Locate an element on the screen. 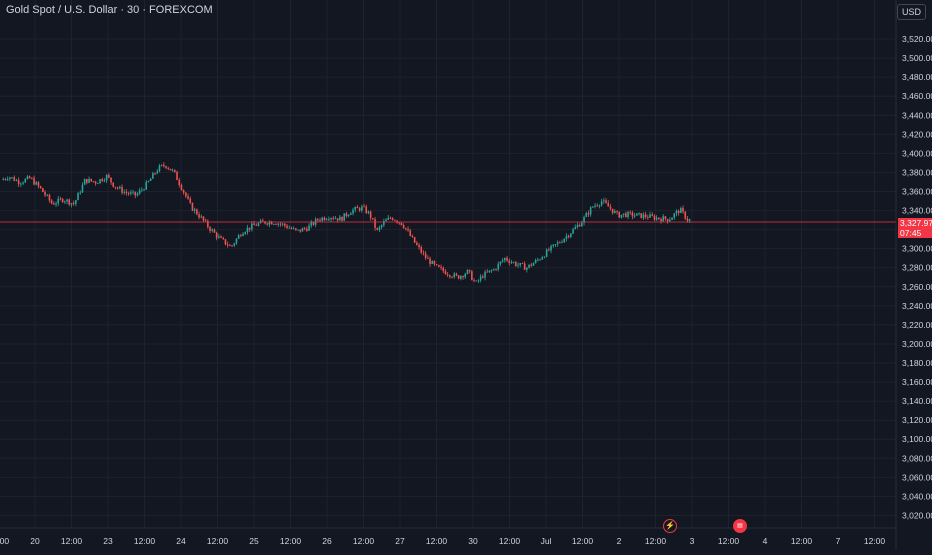 The image size is (932, 555). last-price-label: 3,327.97 07:45 is located at coordinates (915, 228).